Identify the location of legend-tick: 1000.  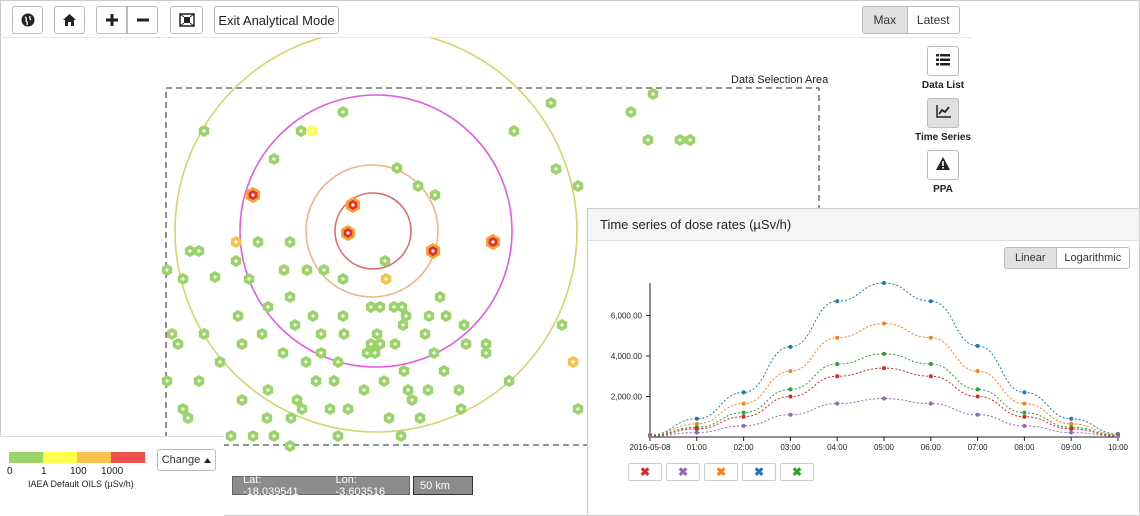
(112, 471).